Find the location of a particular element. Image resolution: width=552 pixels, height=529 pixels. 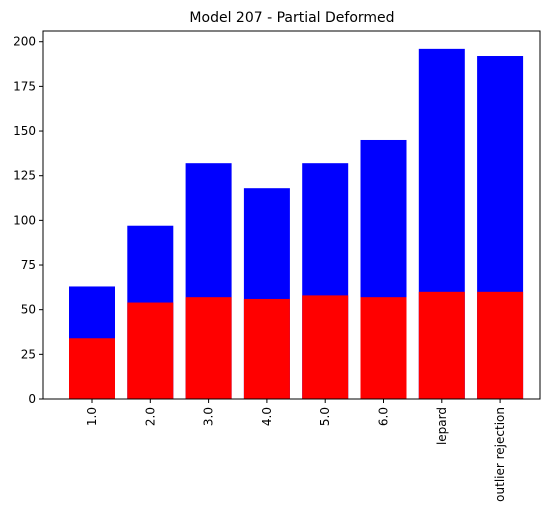

y-tick-label: 175 is located at coordinates (24, 86).